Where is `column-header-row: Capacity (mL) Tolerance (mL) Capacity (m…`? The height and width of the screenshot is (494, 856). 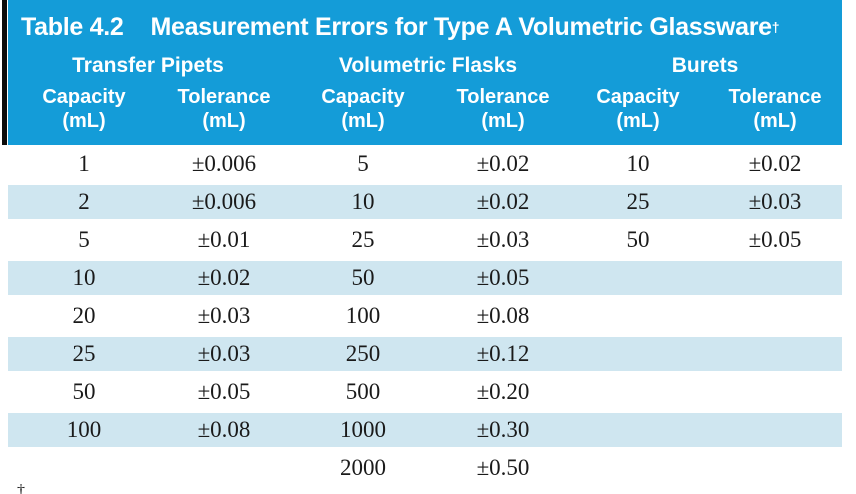 column-header-row: Capacity (mL) Tolerance (mL) Capacity (m… is located at coordinates (425, 114).